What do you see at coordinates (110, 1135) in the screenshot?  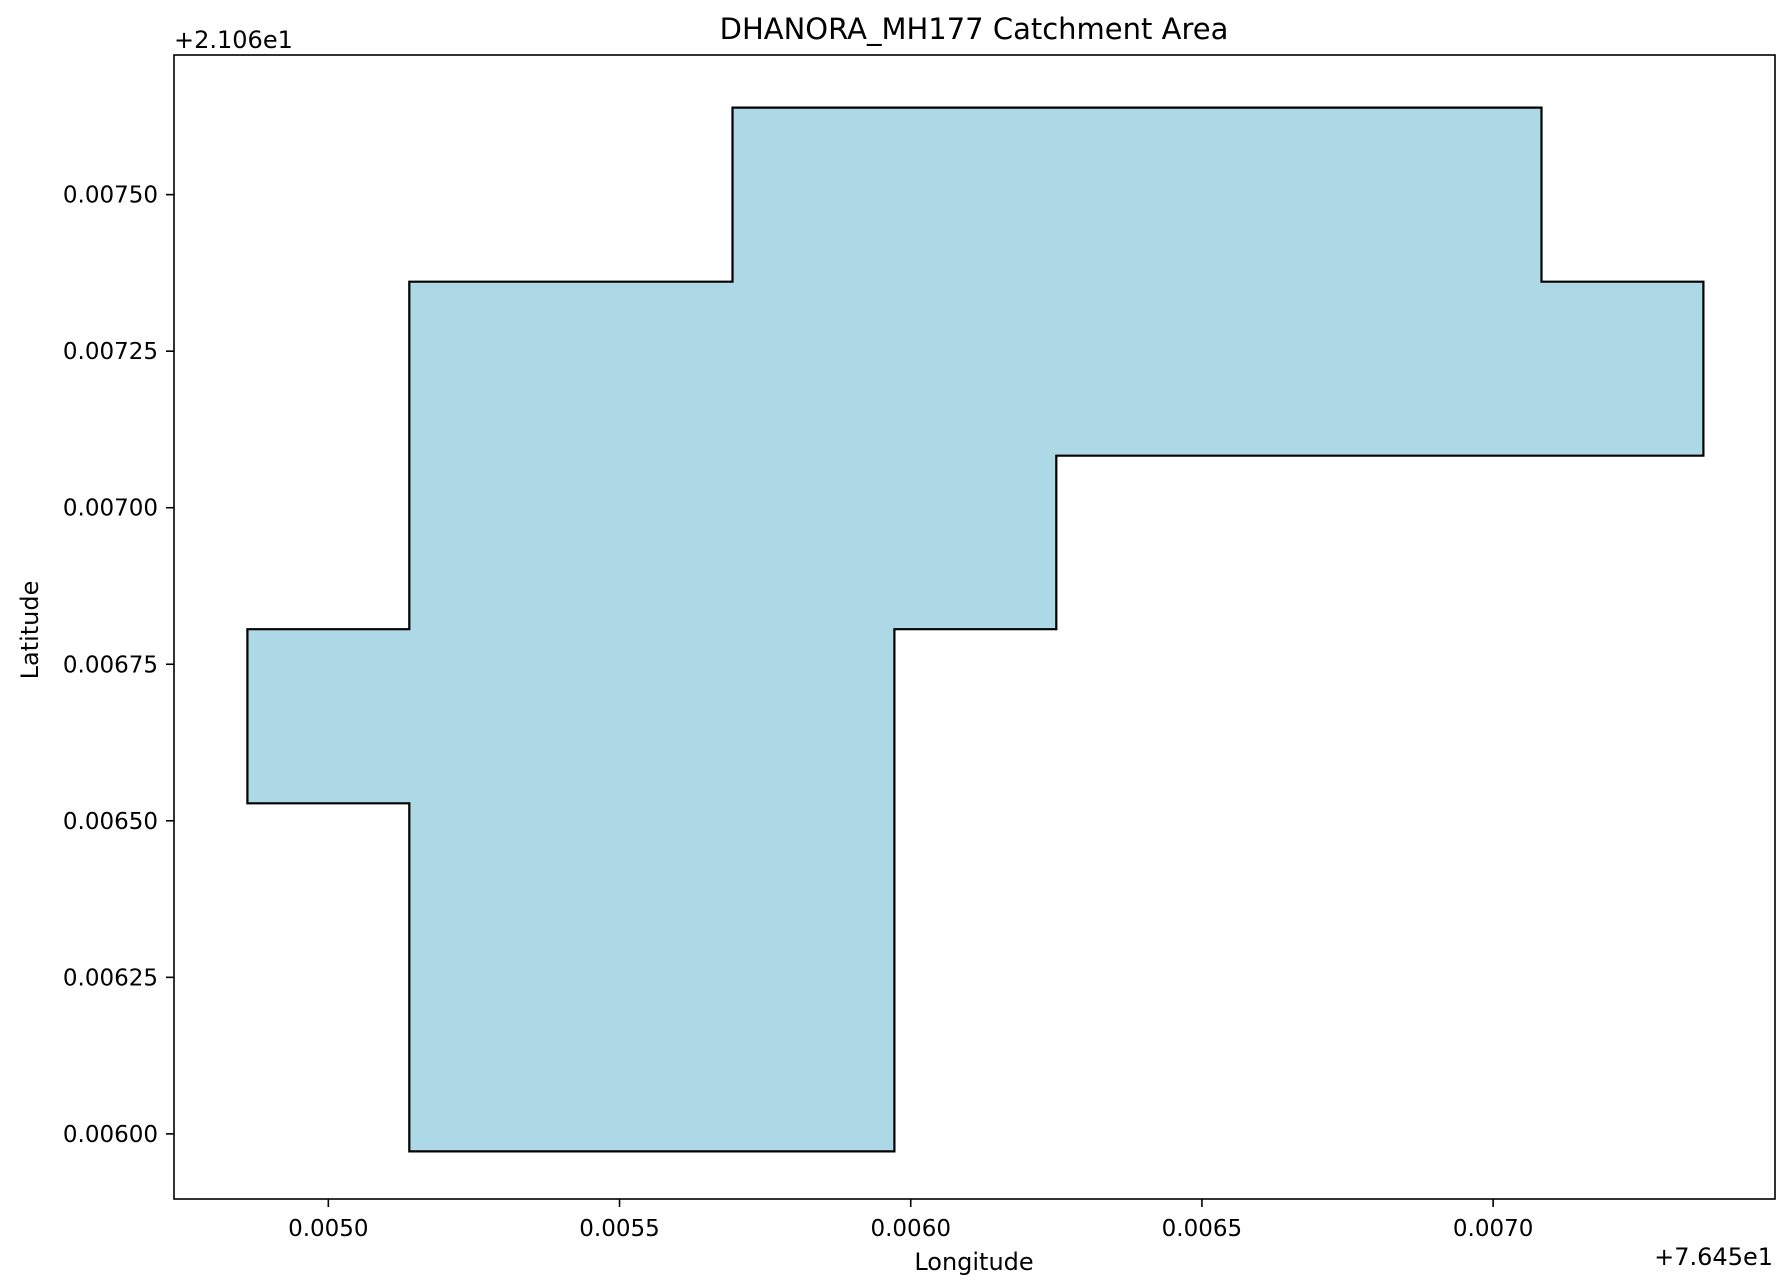 I see `y-tick-label: 0.00600` at bounding box center [110, 1135].